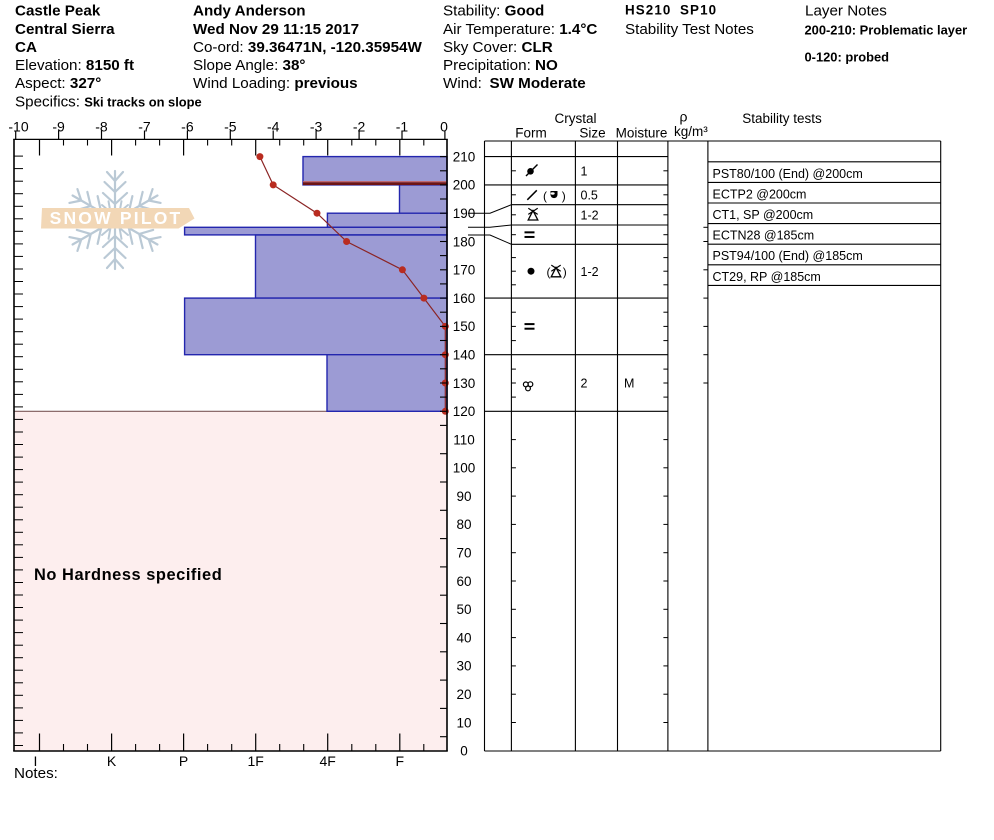 This screenshot has height=840, width=994. I want to click on svg-text: 60, so click(463, 581).